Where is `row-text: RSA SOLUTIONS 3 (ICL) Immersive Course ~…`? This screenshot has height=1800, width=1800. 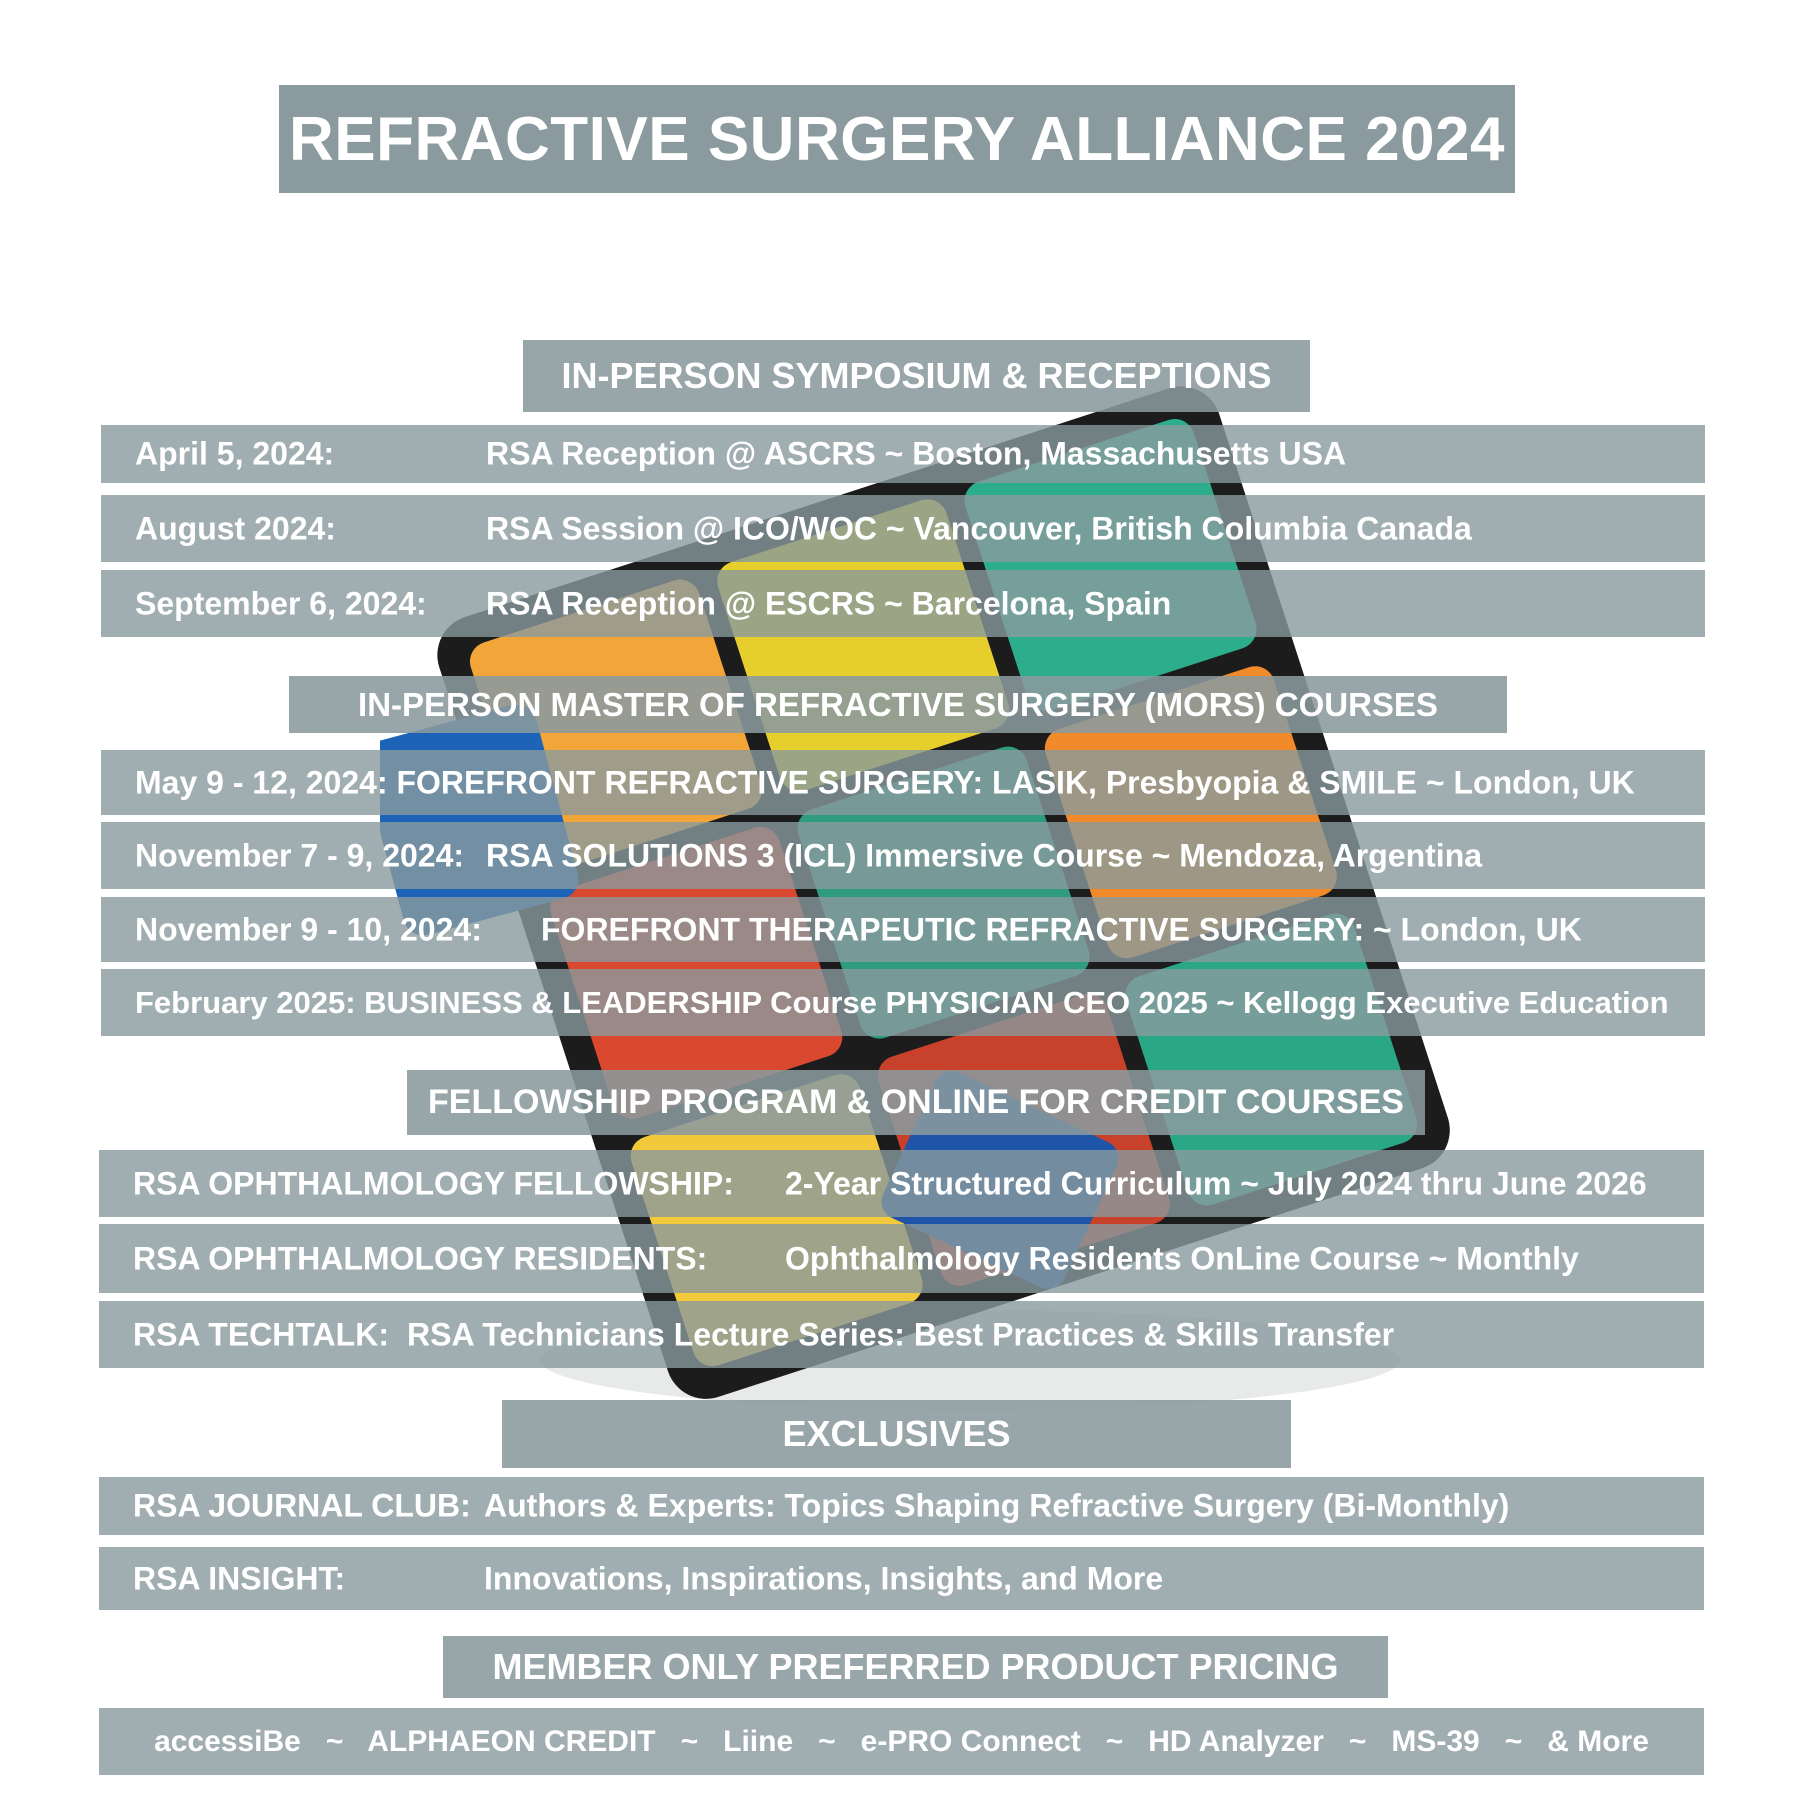
row-text: RSA SOLUTIONS 3 (ICL) Immersive Course ~… is located at coordinates (984, 855).